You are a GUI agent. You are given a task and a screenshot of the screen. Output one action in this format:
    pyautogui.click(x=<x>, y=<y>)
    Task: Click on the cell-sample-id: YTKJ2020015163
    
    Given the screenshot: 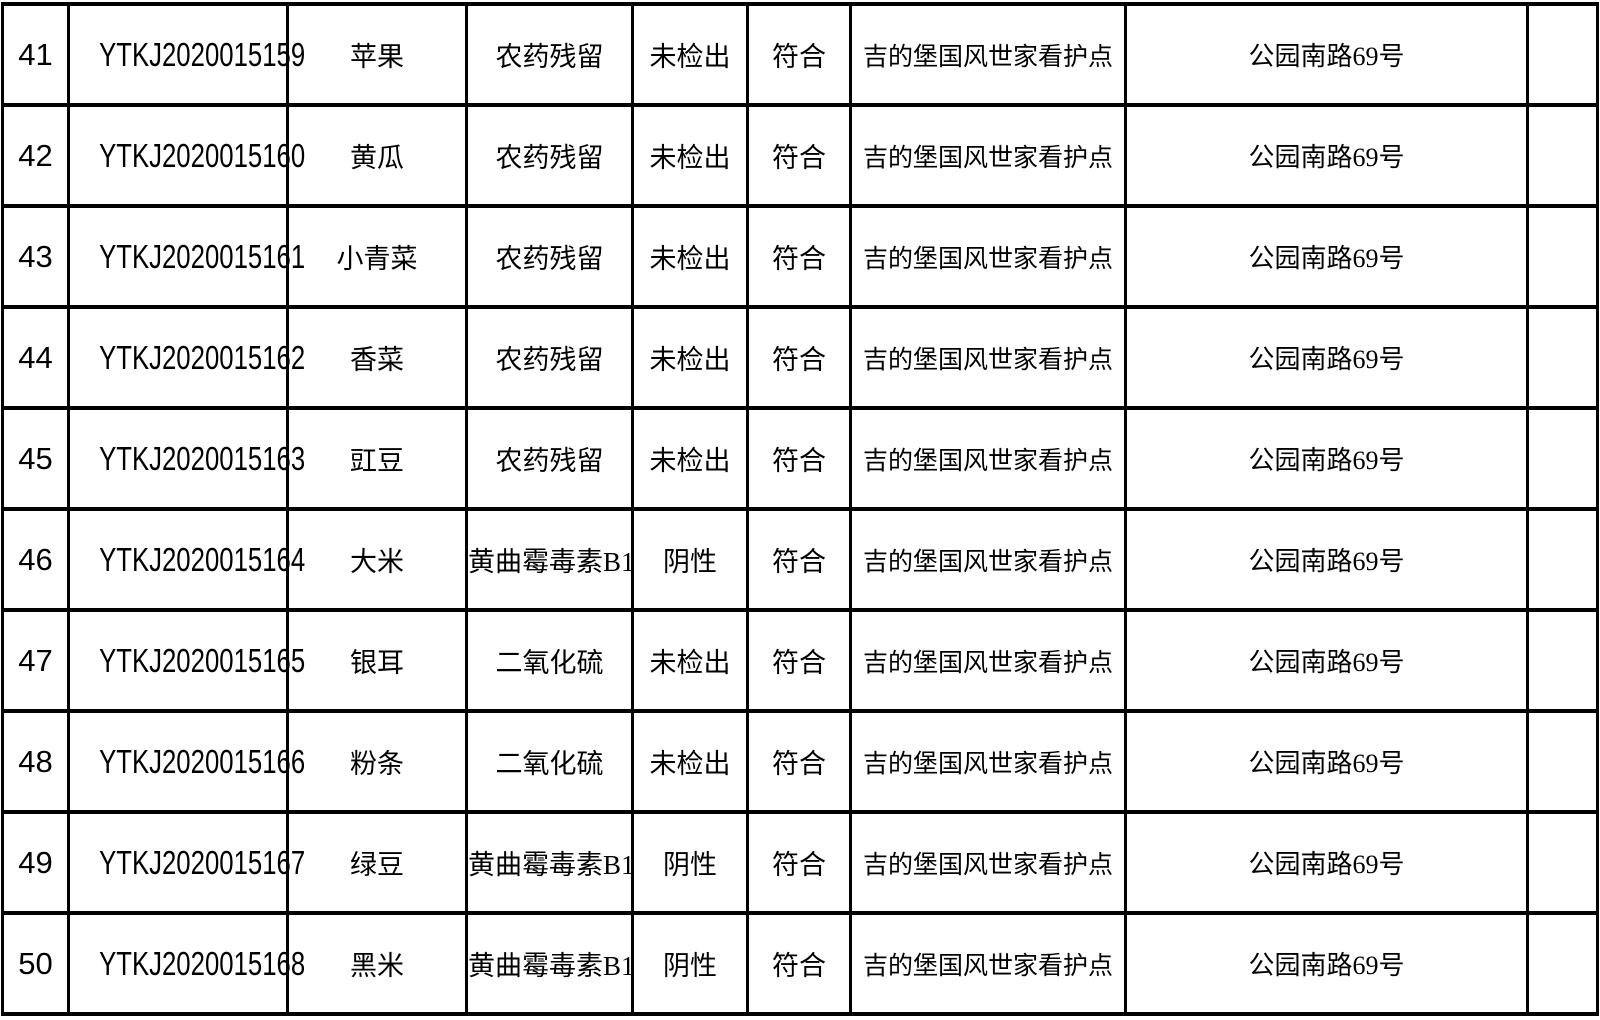 What is the action you would take?
    pyautogui.click(x=186, y=458)
    